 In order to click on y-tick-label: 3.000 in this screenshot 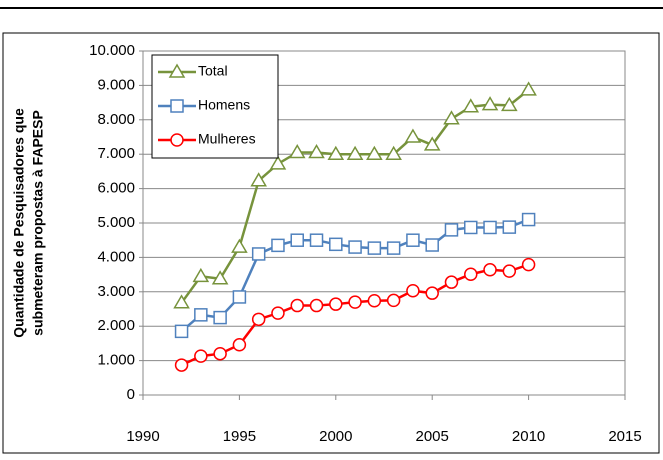, I will do `click(116, 291)`.